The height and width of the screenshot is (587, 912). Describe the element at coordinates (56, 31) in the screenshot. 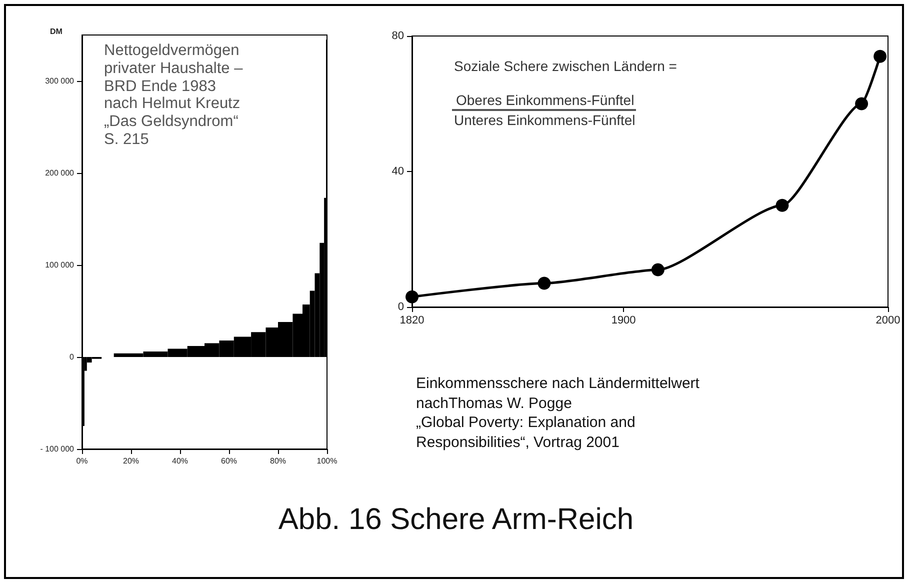

I see `y-axis-title: DM` at that location.